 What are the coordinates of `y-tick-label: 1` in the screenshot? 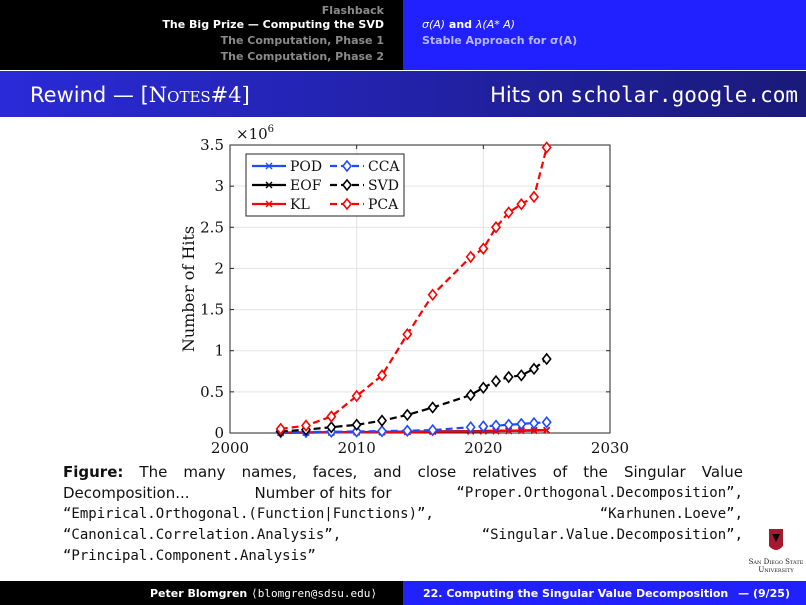 It's located at (219, 351).